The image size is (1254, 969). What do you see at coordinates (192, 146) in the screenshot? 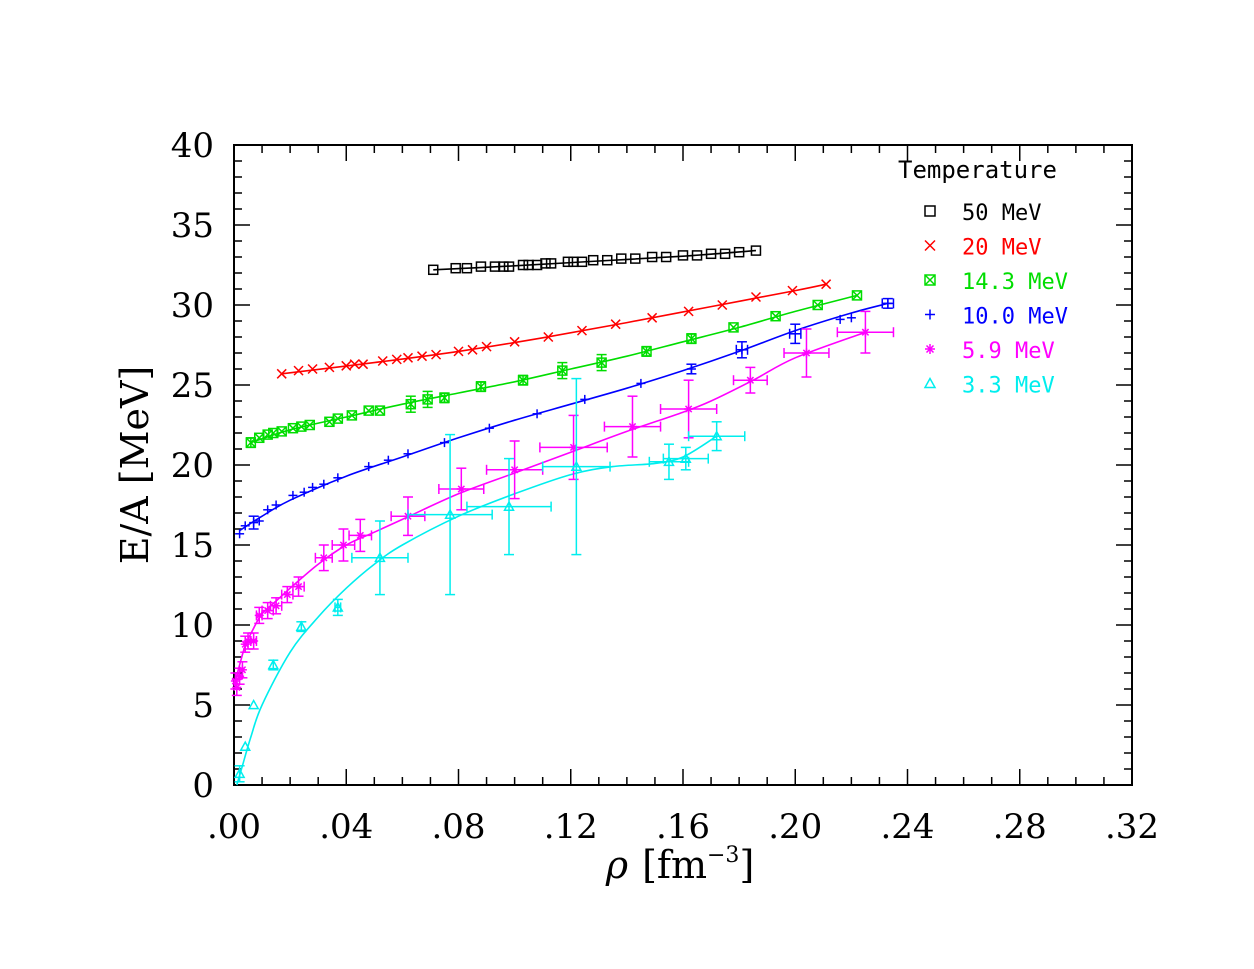
I see `y-tick-label: 40` at bounding box center [192, 146].